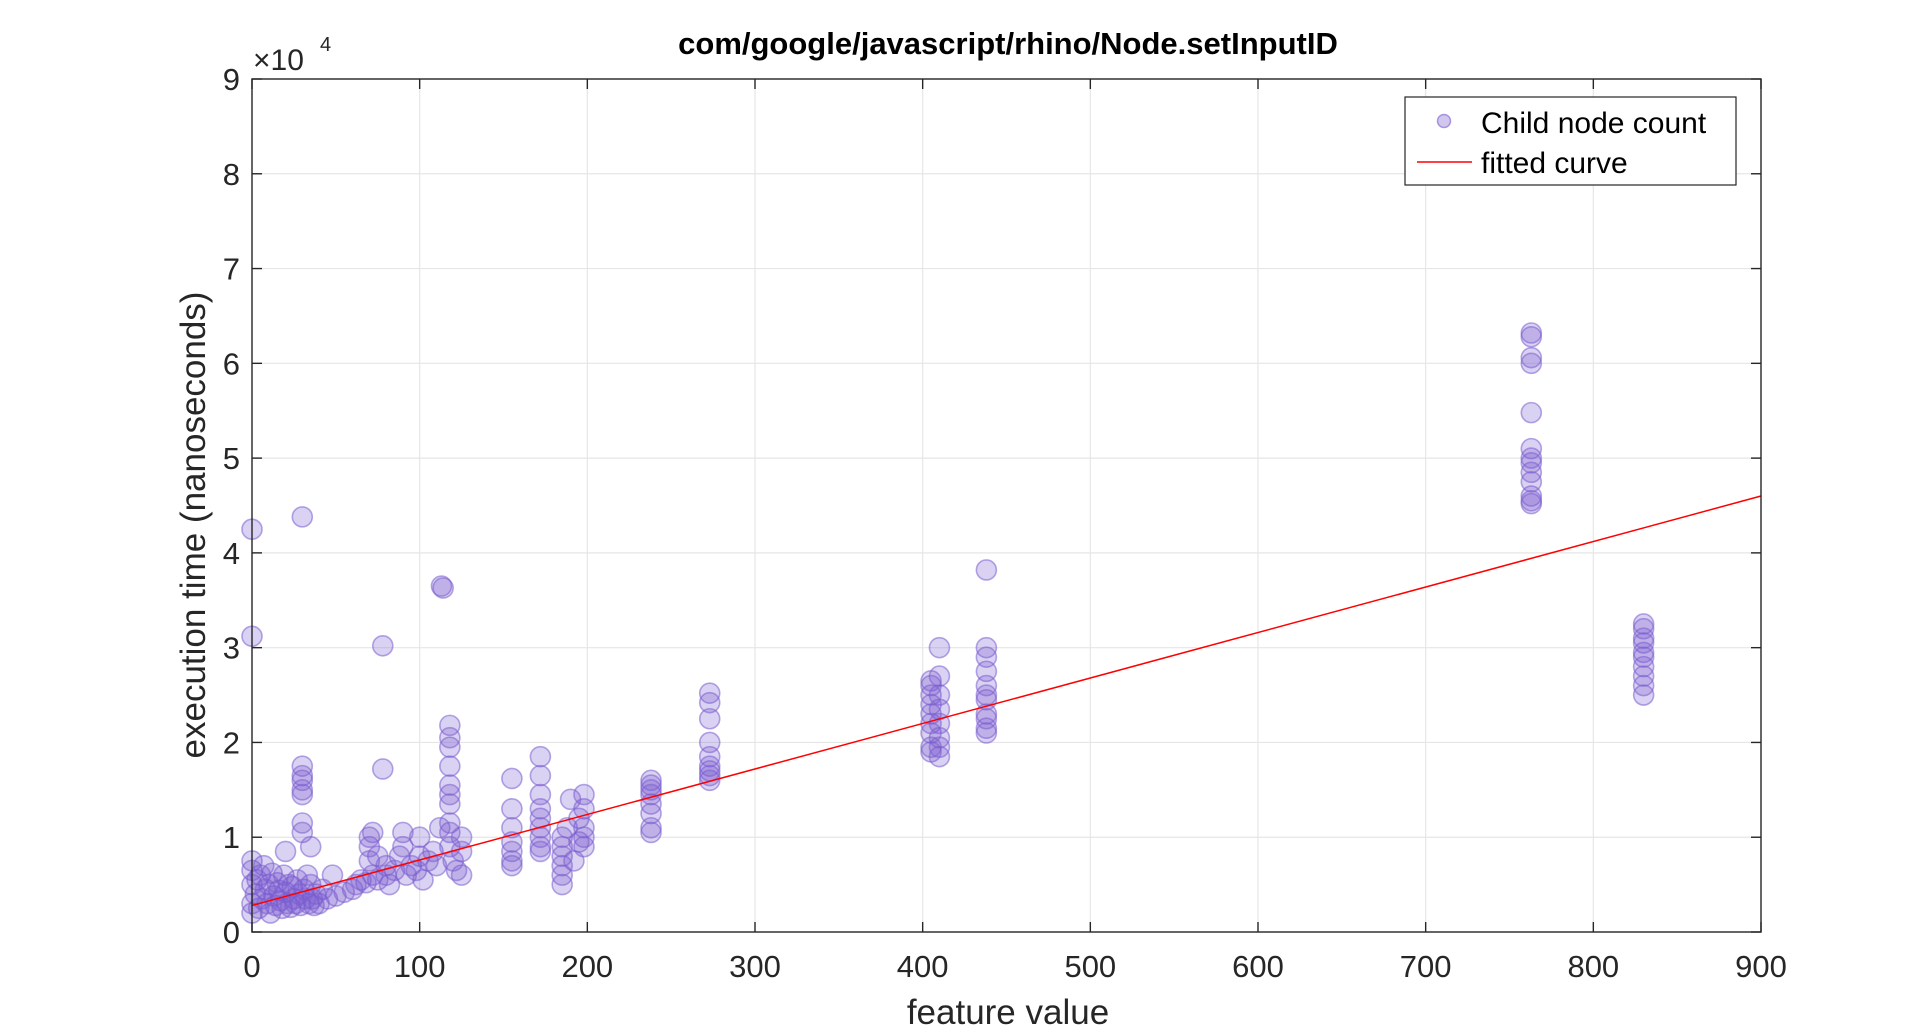 The width and height of the screenshot is (1916, 1032). I want to click on legend: Child node count fitted curve, so click(1570, 141).